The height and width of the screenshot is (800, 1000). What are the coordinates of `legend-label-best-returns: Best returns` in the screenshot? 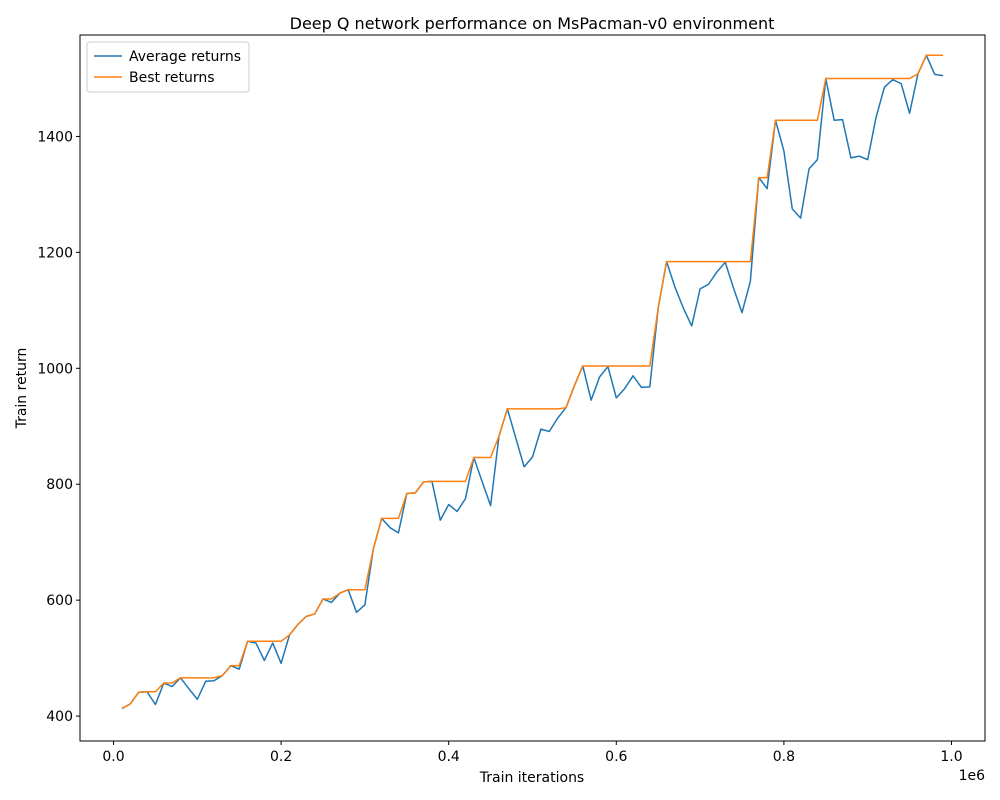 It's located at (172, 78).